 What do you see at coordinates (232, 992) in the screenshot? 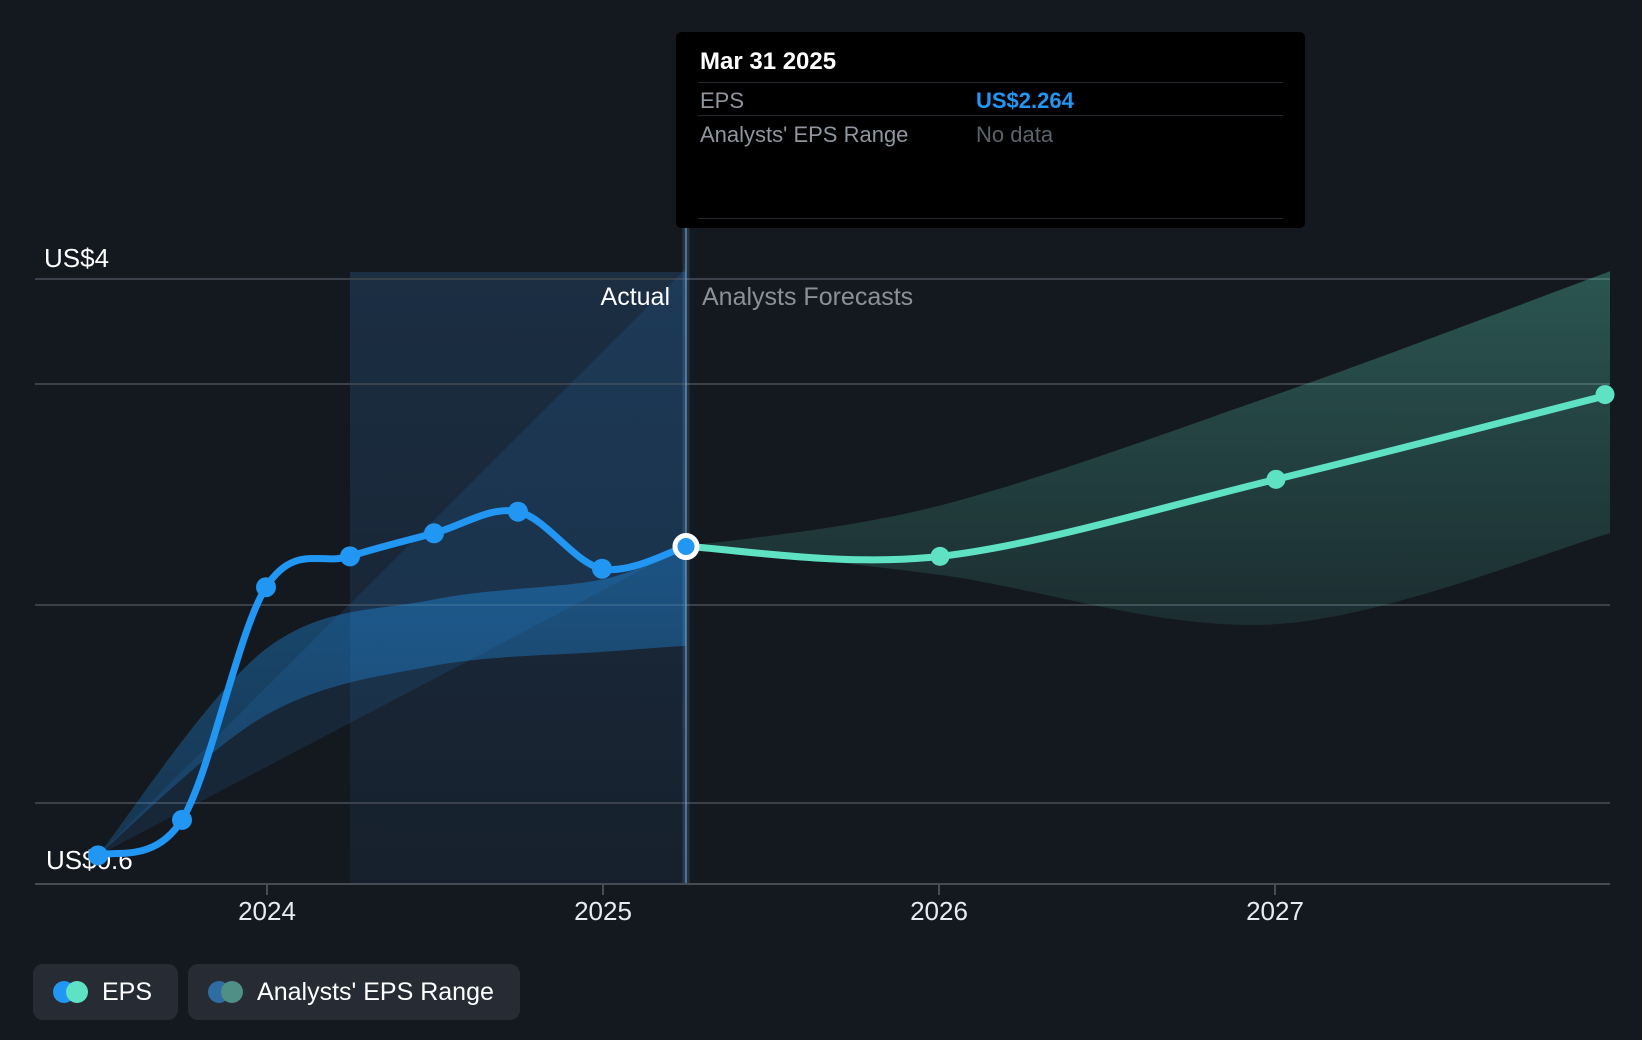
I see `range-teal-dot-icon` at bounding box center [232, 992].